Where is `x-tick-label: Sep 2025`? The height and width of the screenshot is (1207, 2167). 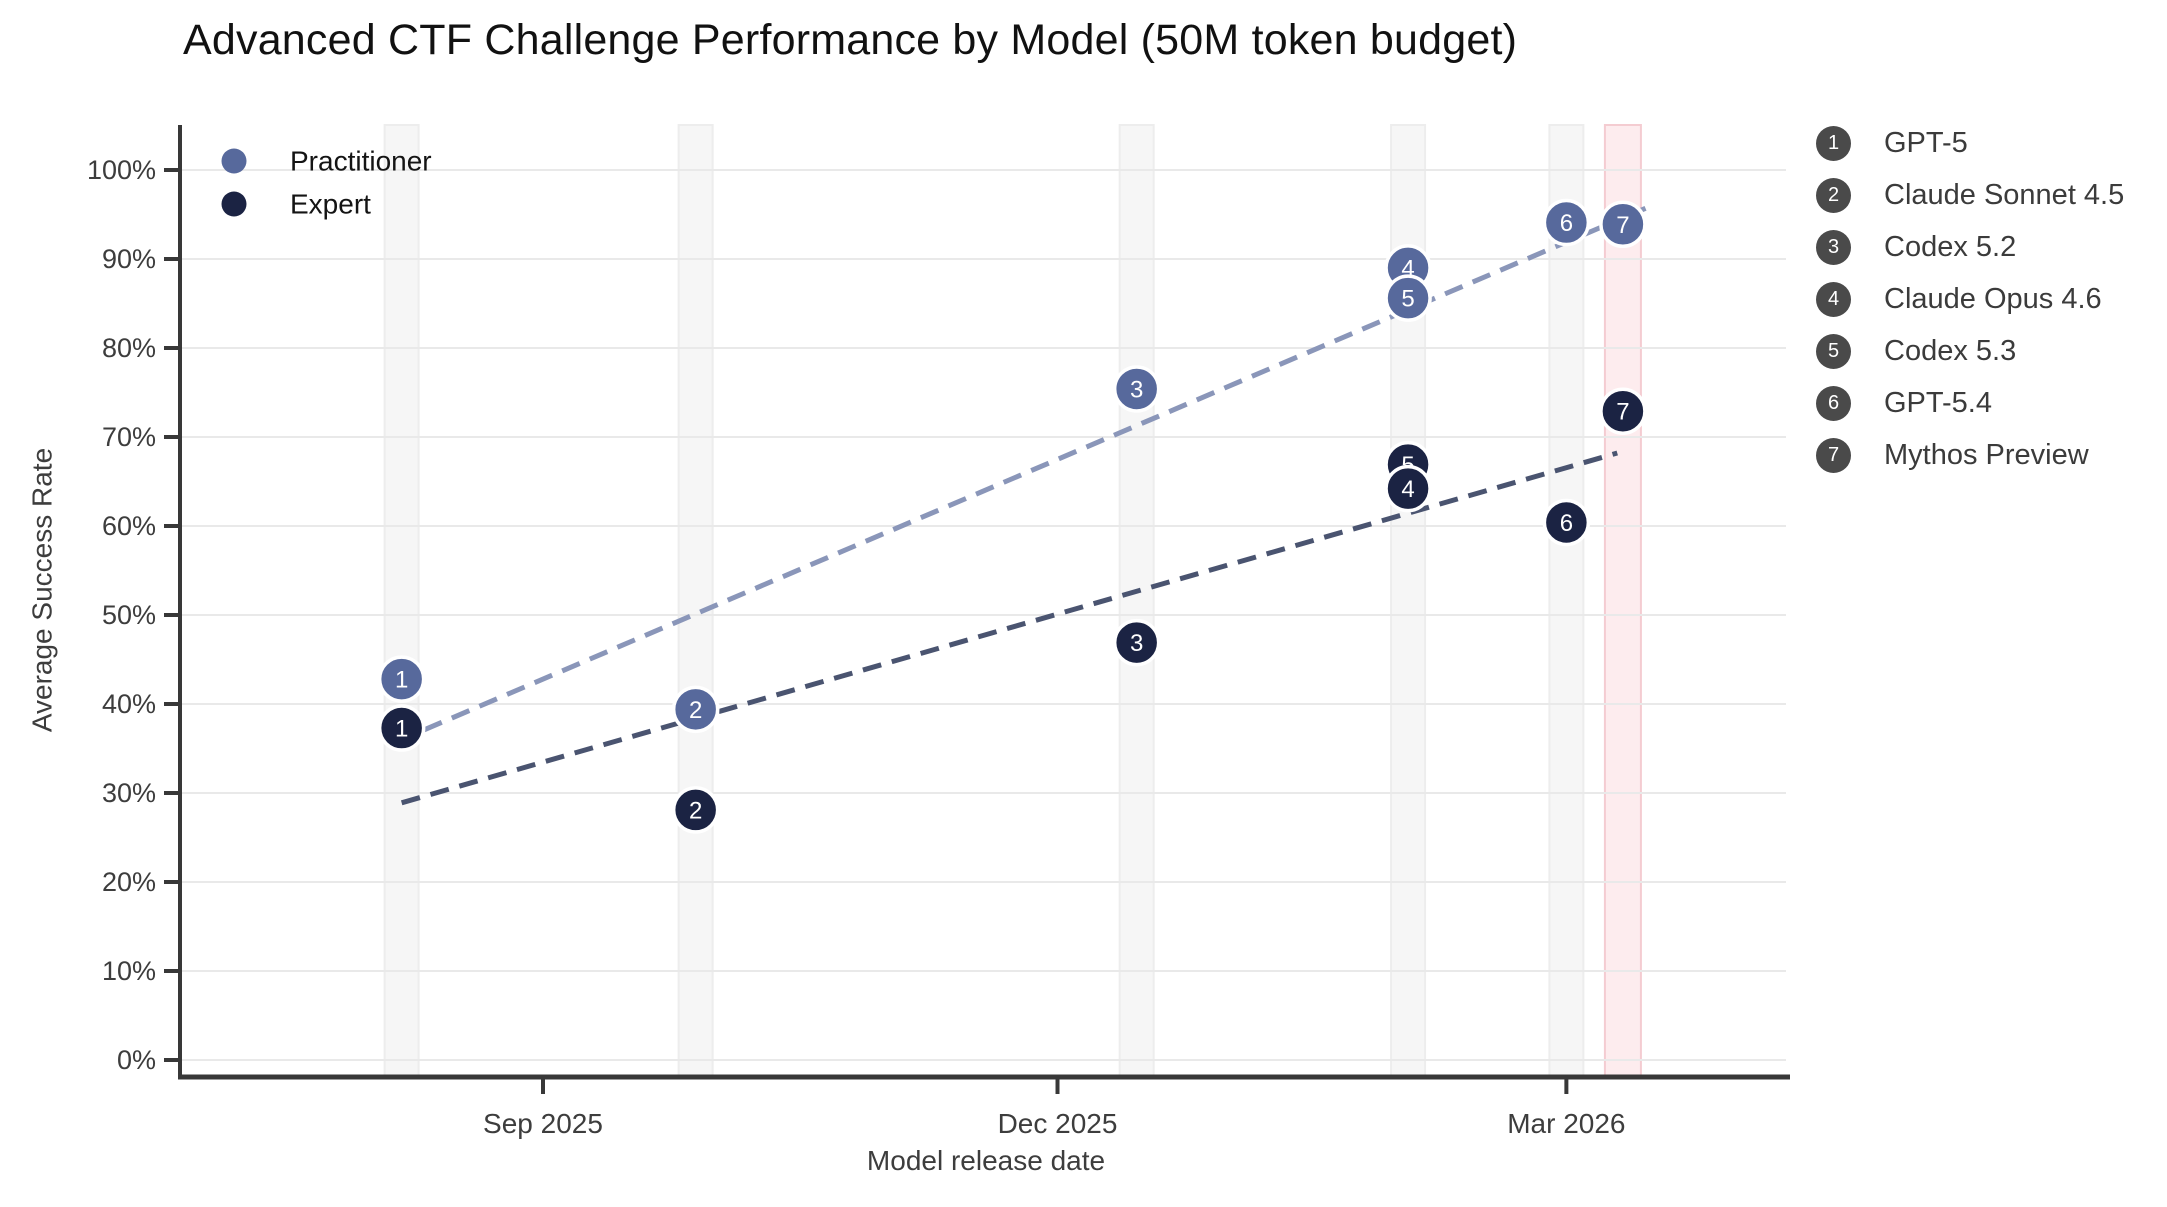 x-tick-label: Sep 2025 is located at coordinates (543, 1123).